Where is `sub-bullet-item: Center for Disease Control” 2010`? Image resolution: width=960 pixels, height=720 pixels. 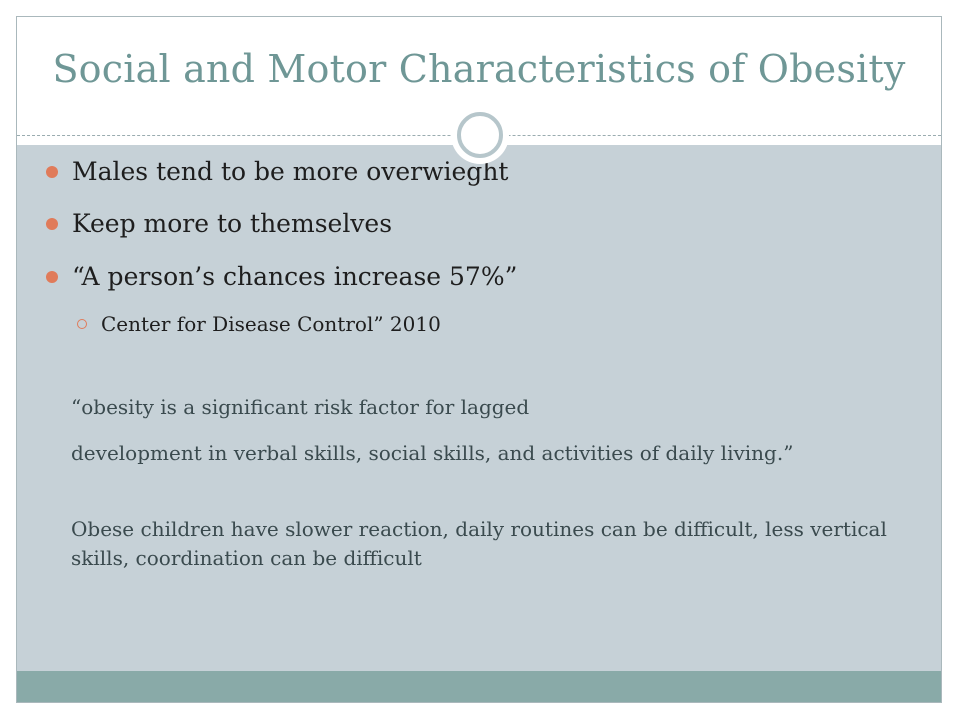 sub-bullet-item: Center for Disease Control” 2010 is located at coordinates (259, 324).